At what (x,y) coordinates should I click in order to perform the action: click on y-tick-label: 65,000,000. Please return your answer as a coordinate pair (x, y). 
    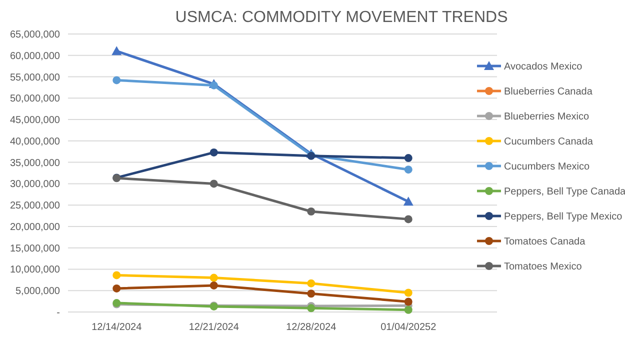
    Looking at the image, I should click on (35, 35).